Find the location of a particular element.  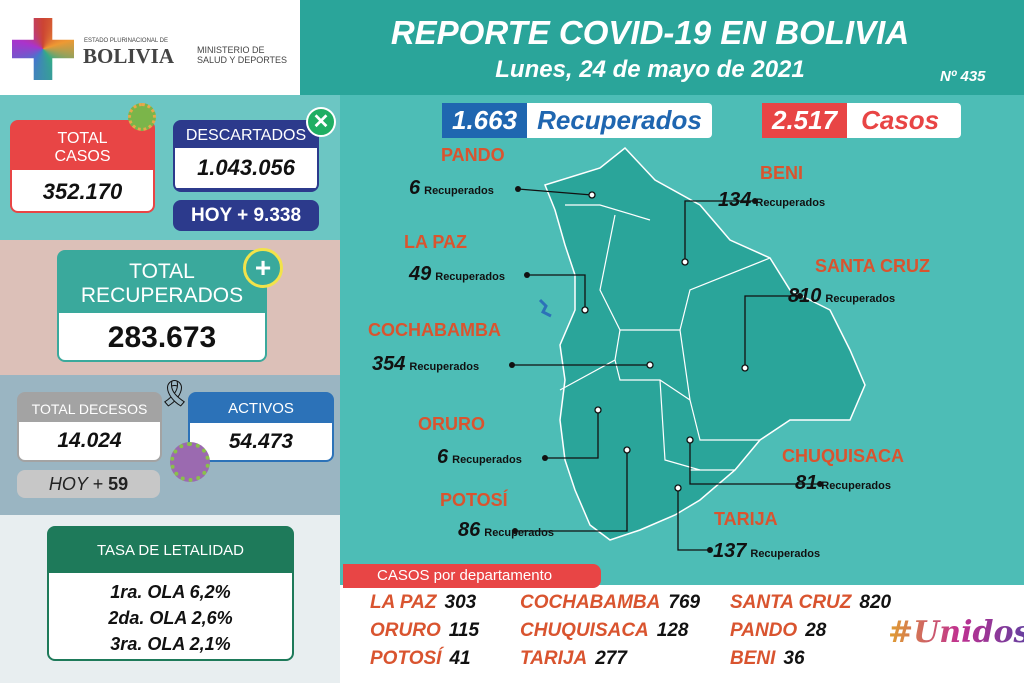

value: 283.673 is located at coordinates (162, 336).